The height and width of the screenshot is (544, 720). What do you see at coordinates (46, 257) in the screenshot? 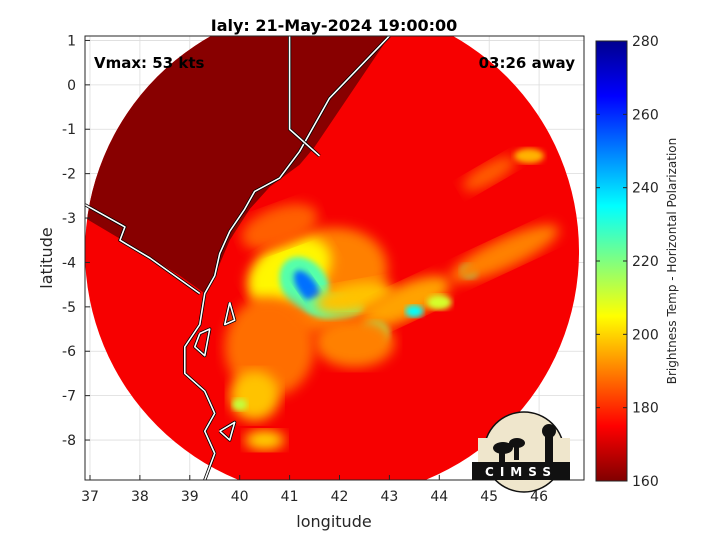
I see `y-axis-label: latitude` at bounding box center [46, 257].